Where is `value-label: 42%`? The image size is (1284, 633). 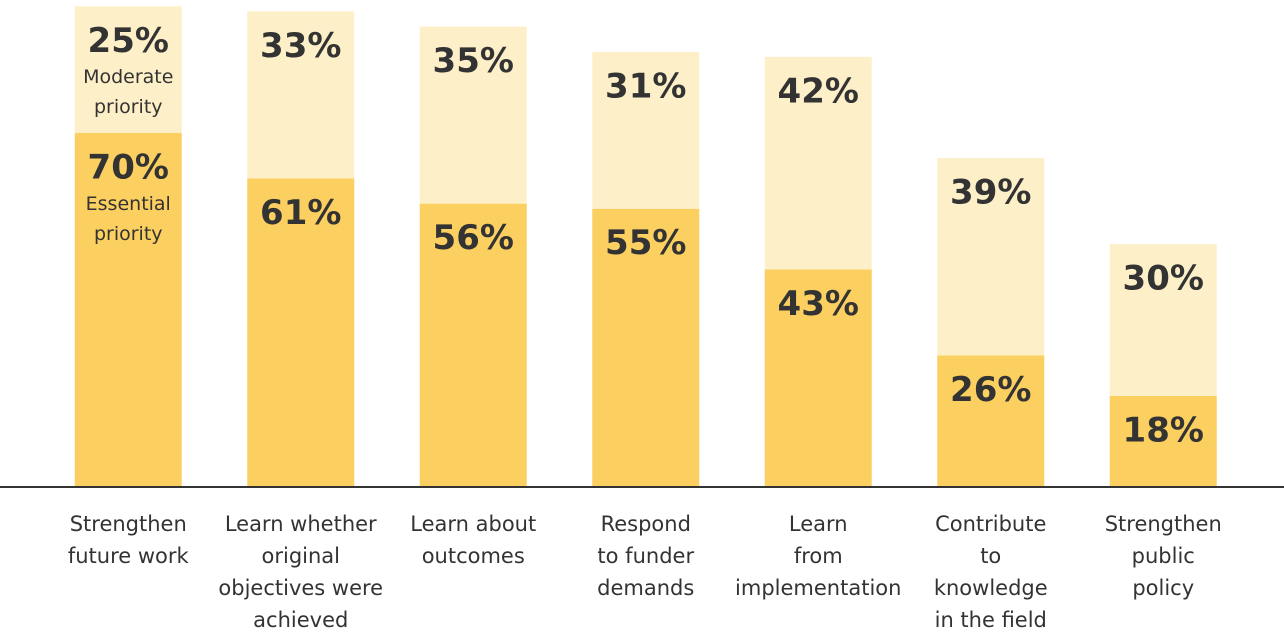 value-label: 42% is located at coordinates (818, 91).